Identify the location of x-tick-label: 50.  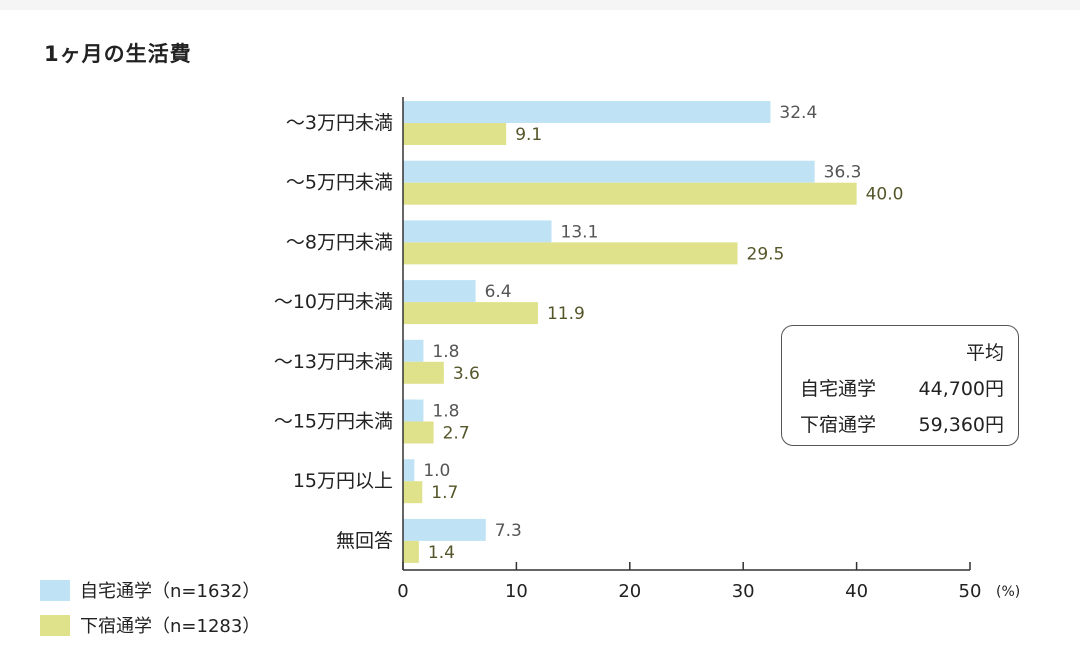
(970, 591).